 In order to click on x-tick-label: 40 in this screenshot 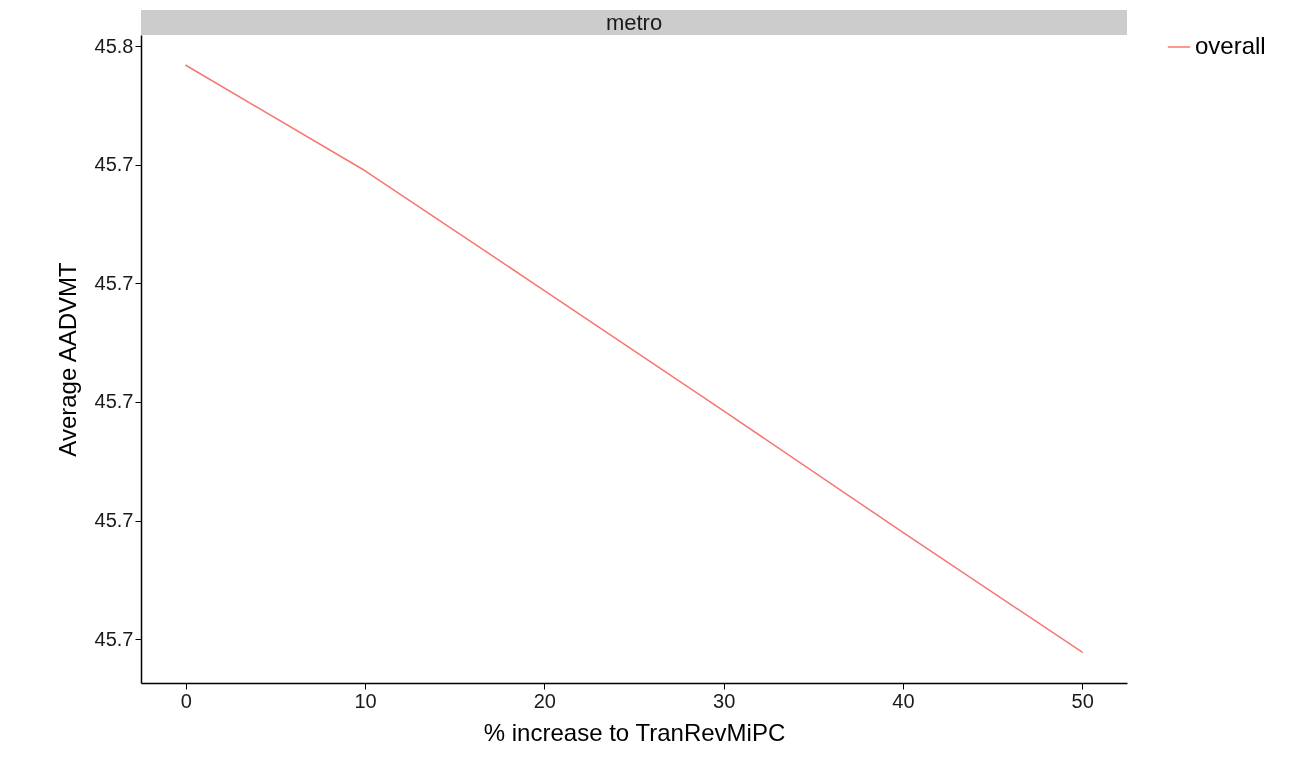, I will do `click(903, 700)`.